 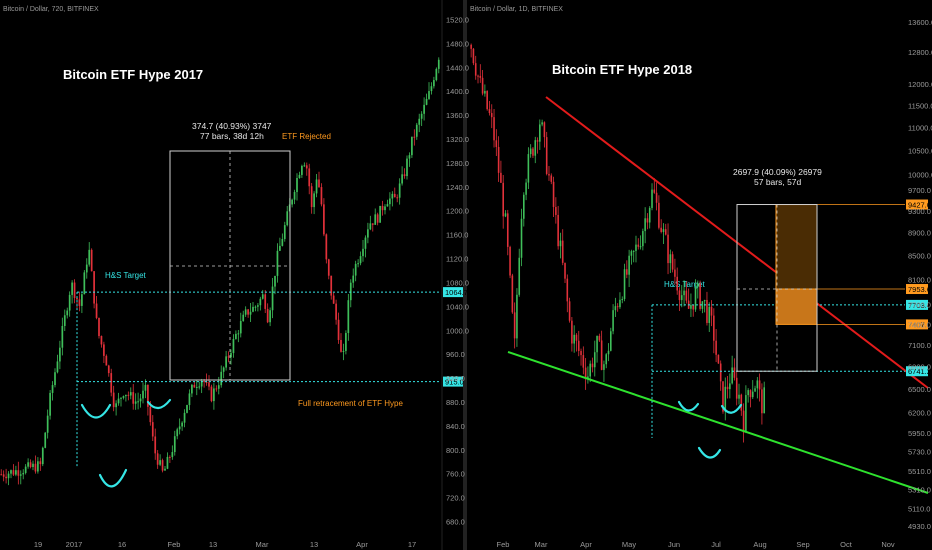 What do you see at coordinates (453, 292) in the screenshot?
I see `left-price-tag` at bounding box center [453, 292].